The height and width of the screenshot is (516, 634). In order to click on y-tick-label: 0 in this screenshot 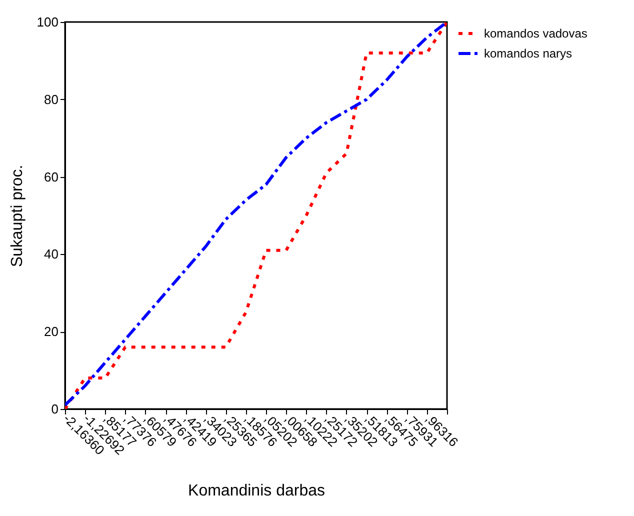, I will do `click(54, 409)`.